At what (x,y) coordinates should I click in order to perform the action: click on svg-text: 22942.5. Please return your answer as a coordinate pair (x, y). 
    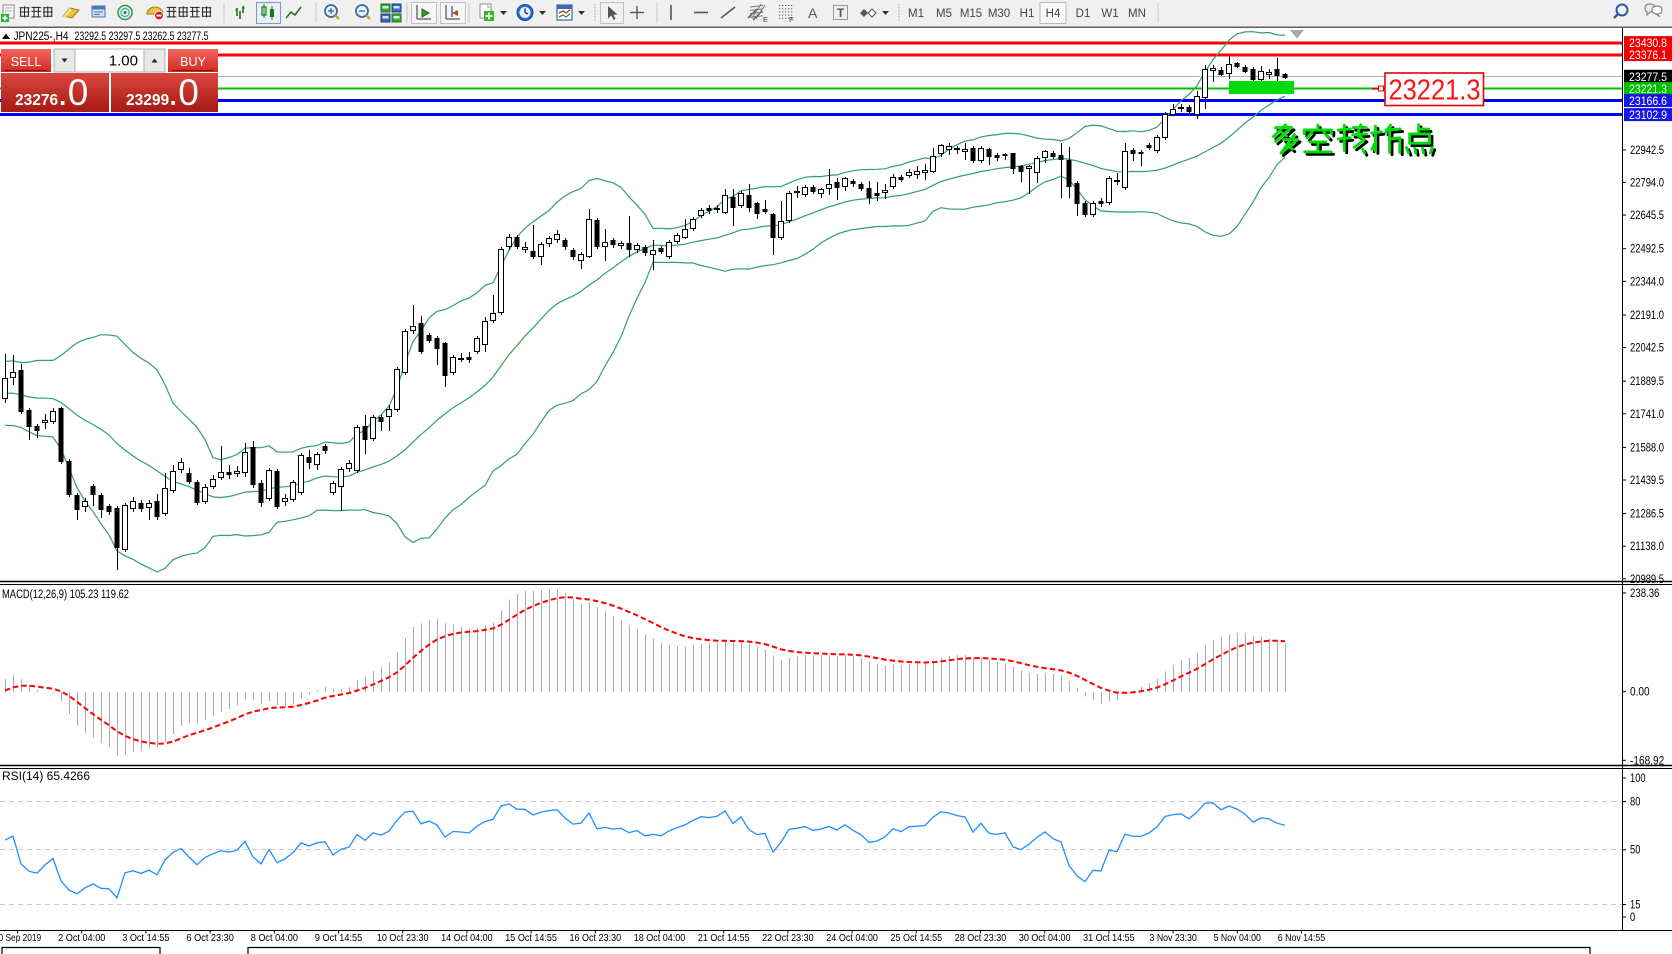
    Looking at the image, I should click on (1647, 151).